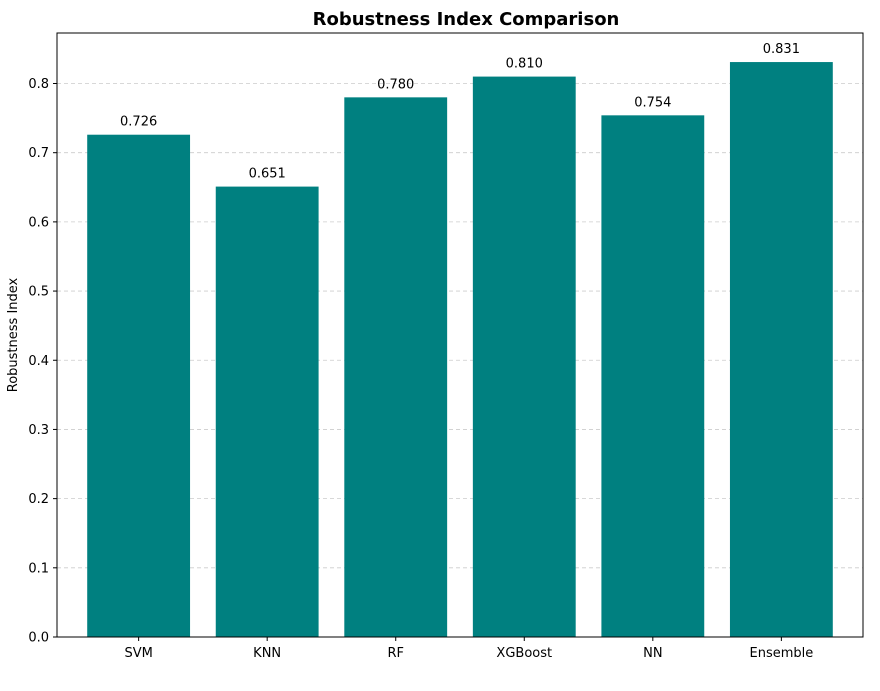 This screenshot has height=691, width=880. What do you see at coordinates (38, 361) in the screenshot?
I see `y-tick-label: 0.4` at bounding box center [38, 361].